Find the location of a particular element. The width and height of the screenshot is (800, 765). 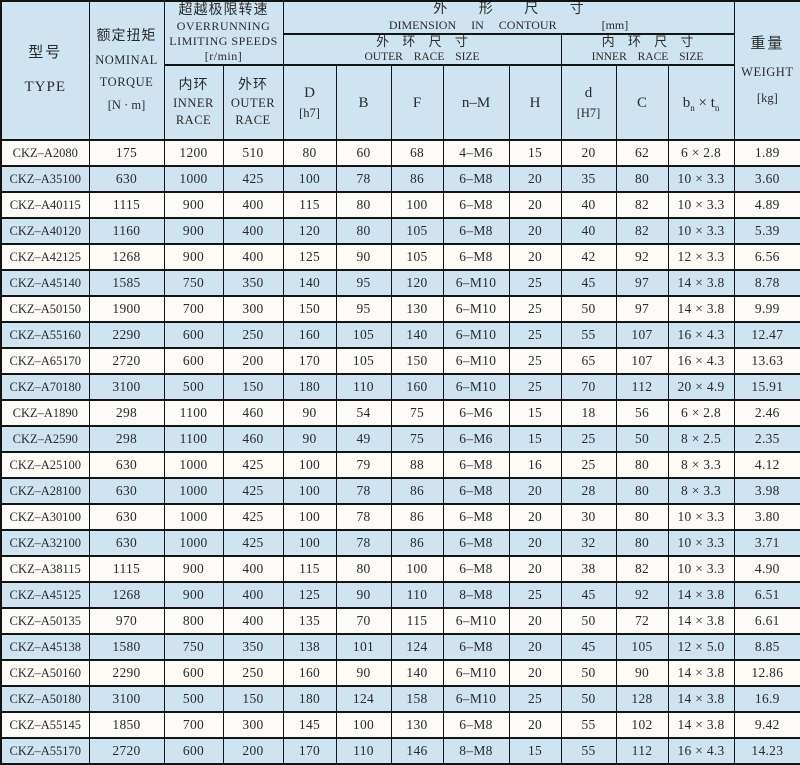

bore-diameter-cell: 70 is located at coordinates (588, 387).